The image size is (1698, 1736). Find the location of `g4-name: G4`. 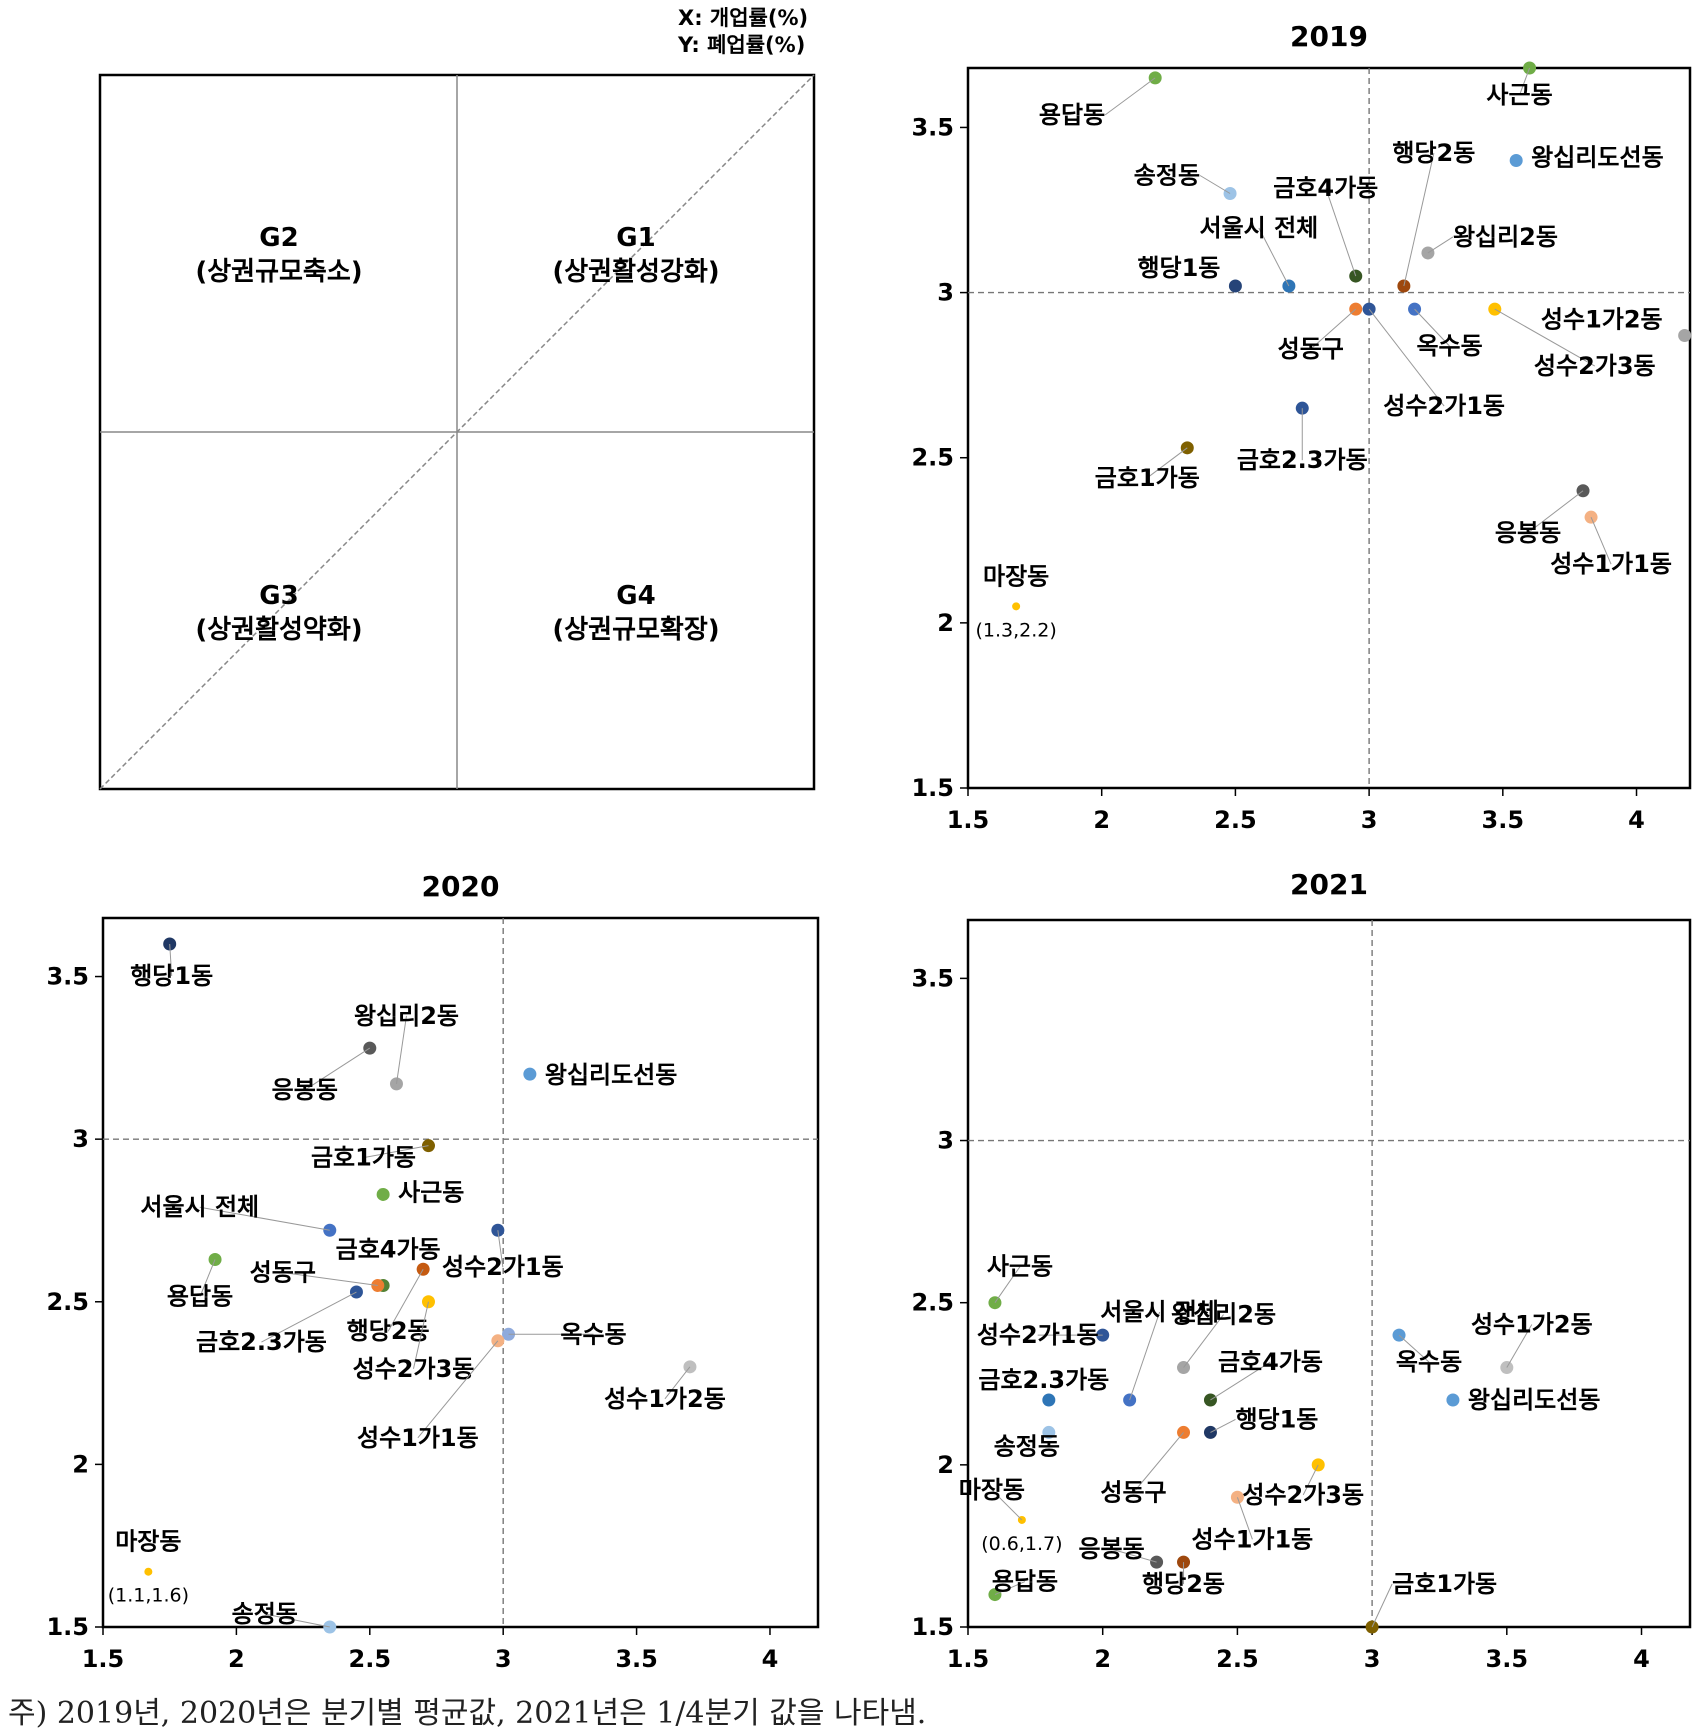

g4-name: G4 is located at coordinates (635, 596).